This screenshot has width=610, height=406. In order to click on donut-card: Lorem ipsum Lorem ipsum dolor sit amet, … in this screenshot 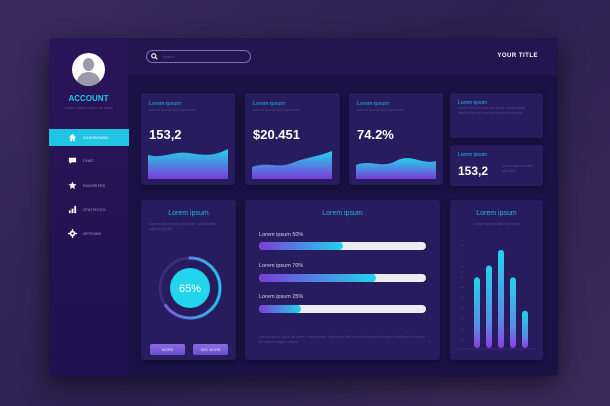, I will do `click(188, 280)`.